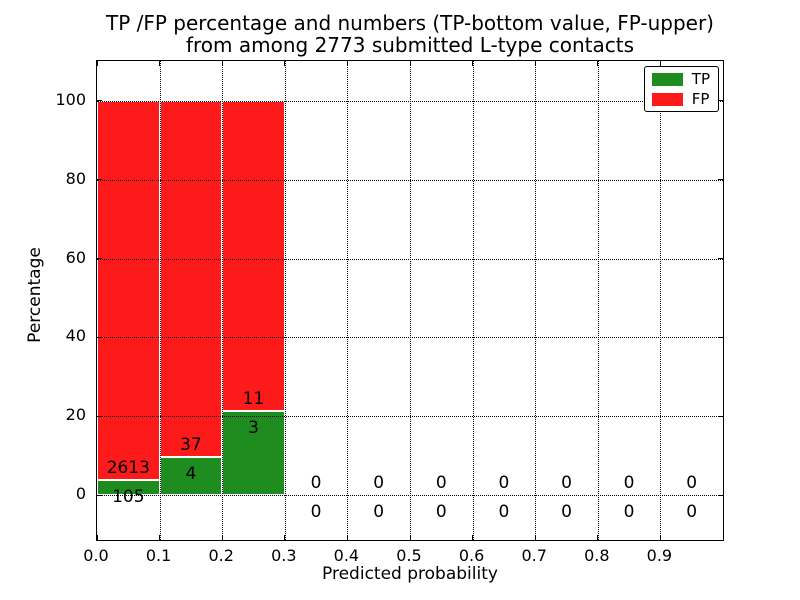 This screenshot has width=800, height=600. Describe the element at coordinates (597, 555) in the screenshot. I see `x-tick-label-0.8: 0.8` at that location.